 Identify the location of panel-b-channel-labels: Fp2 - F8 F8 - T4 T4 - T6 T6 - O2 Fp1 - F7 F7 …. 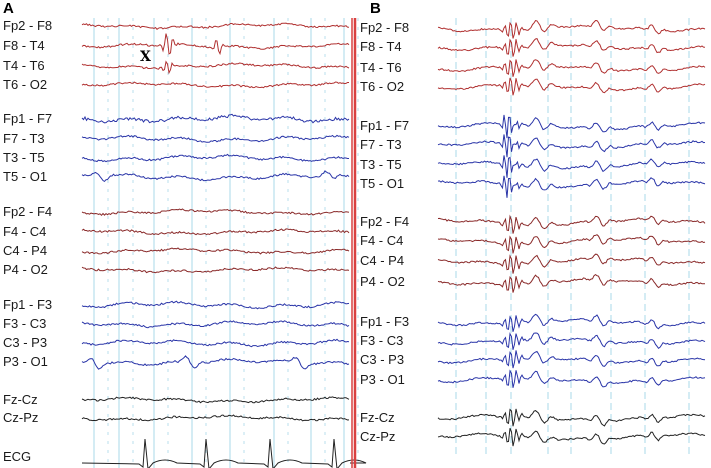
(384, 232).